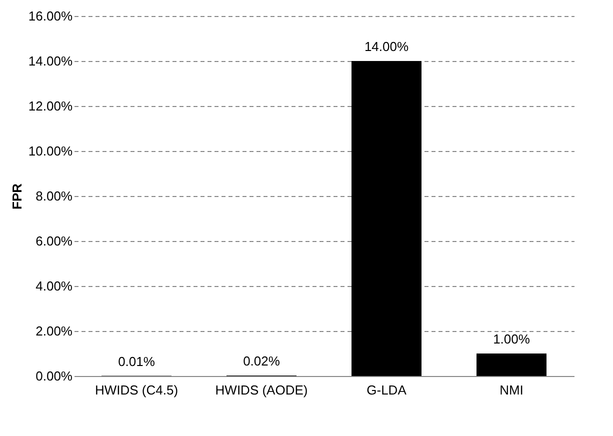  What do you see at coordinates (386, 390) in the screenshot?
I see `x-tick-label: G-LDA` at bounding box center [386, 390].